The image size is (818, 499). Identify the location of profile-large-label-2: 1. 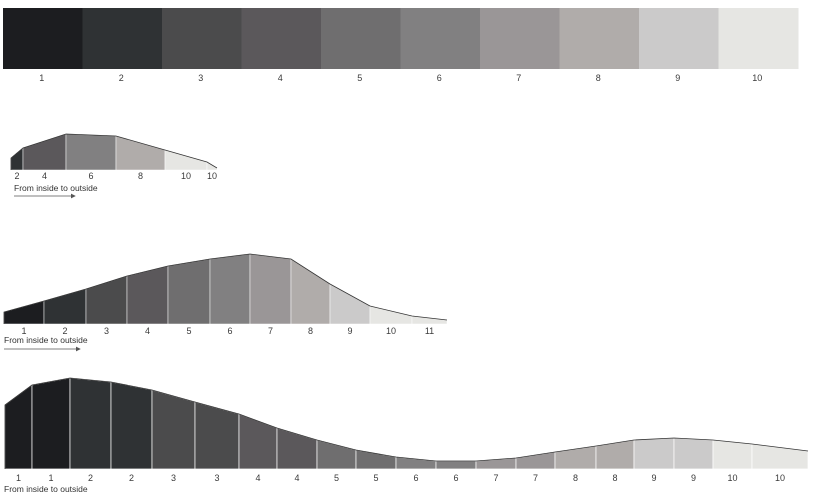
(50, 478).